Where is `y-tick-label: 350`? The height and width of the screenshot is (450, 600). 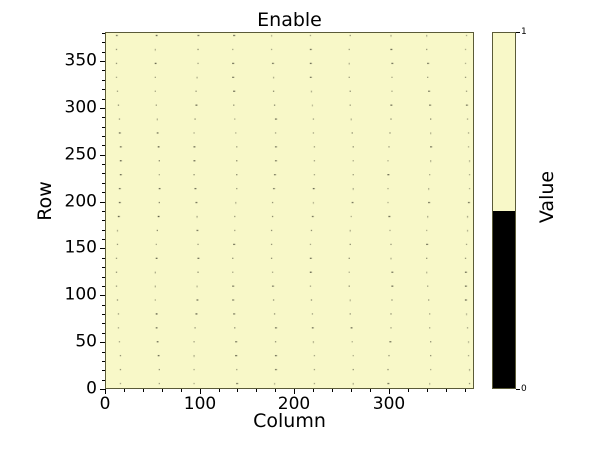 y-tick-label: 350 is located at coordinates (80, 60).